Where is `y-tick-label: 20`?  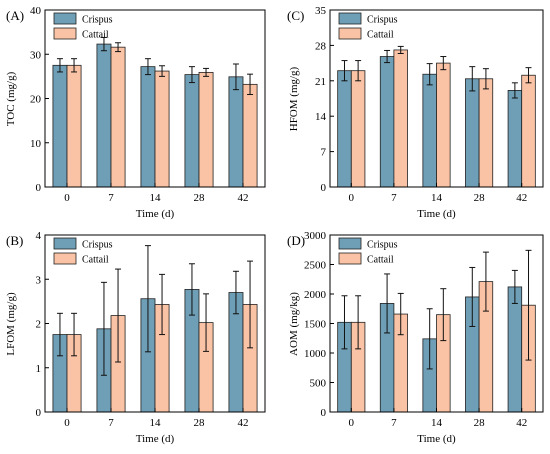
y-tick-label: 20 is located at coordinates (36, 100).